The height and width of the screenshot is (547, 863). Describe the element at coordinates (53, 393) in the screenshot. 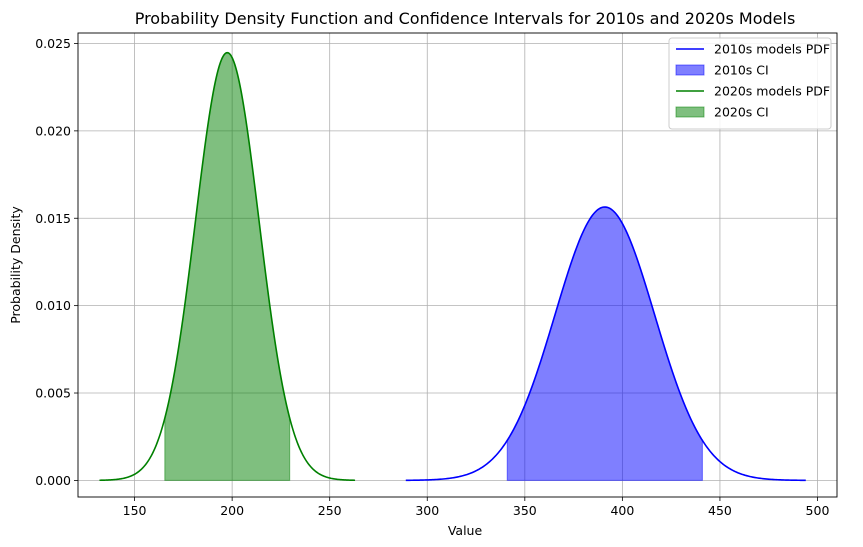

I see `y-tick-label: 0.005` at that location.